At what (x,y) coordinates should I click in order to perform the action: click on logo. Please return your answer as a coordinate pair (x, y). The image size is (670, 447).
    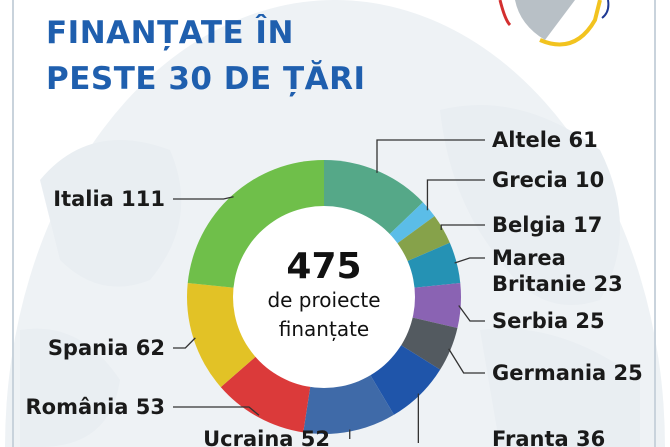
    Looking at the image, I should click on (554, 23).